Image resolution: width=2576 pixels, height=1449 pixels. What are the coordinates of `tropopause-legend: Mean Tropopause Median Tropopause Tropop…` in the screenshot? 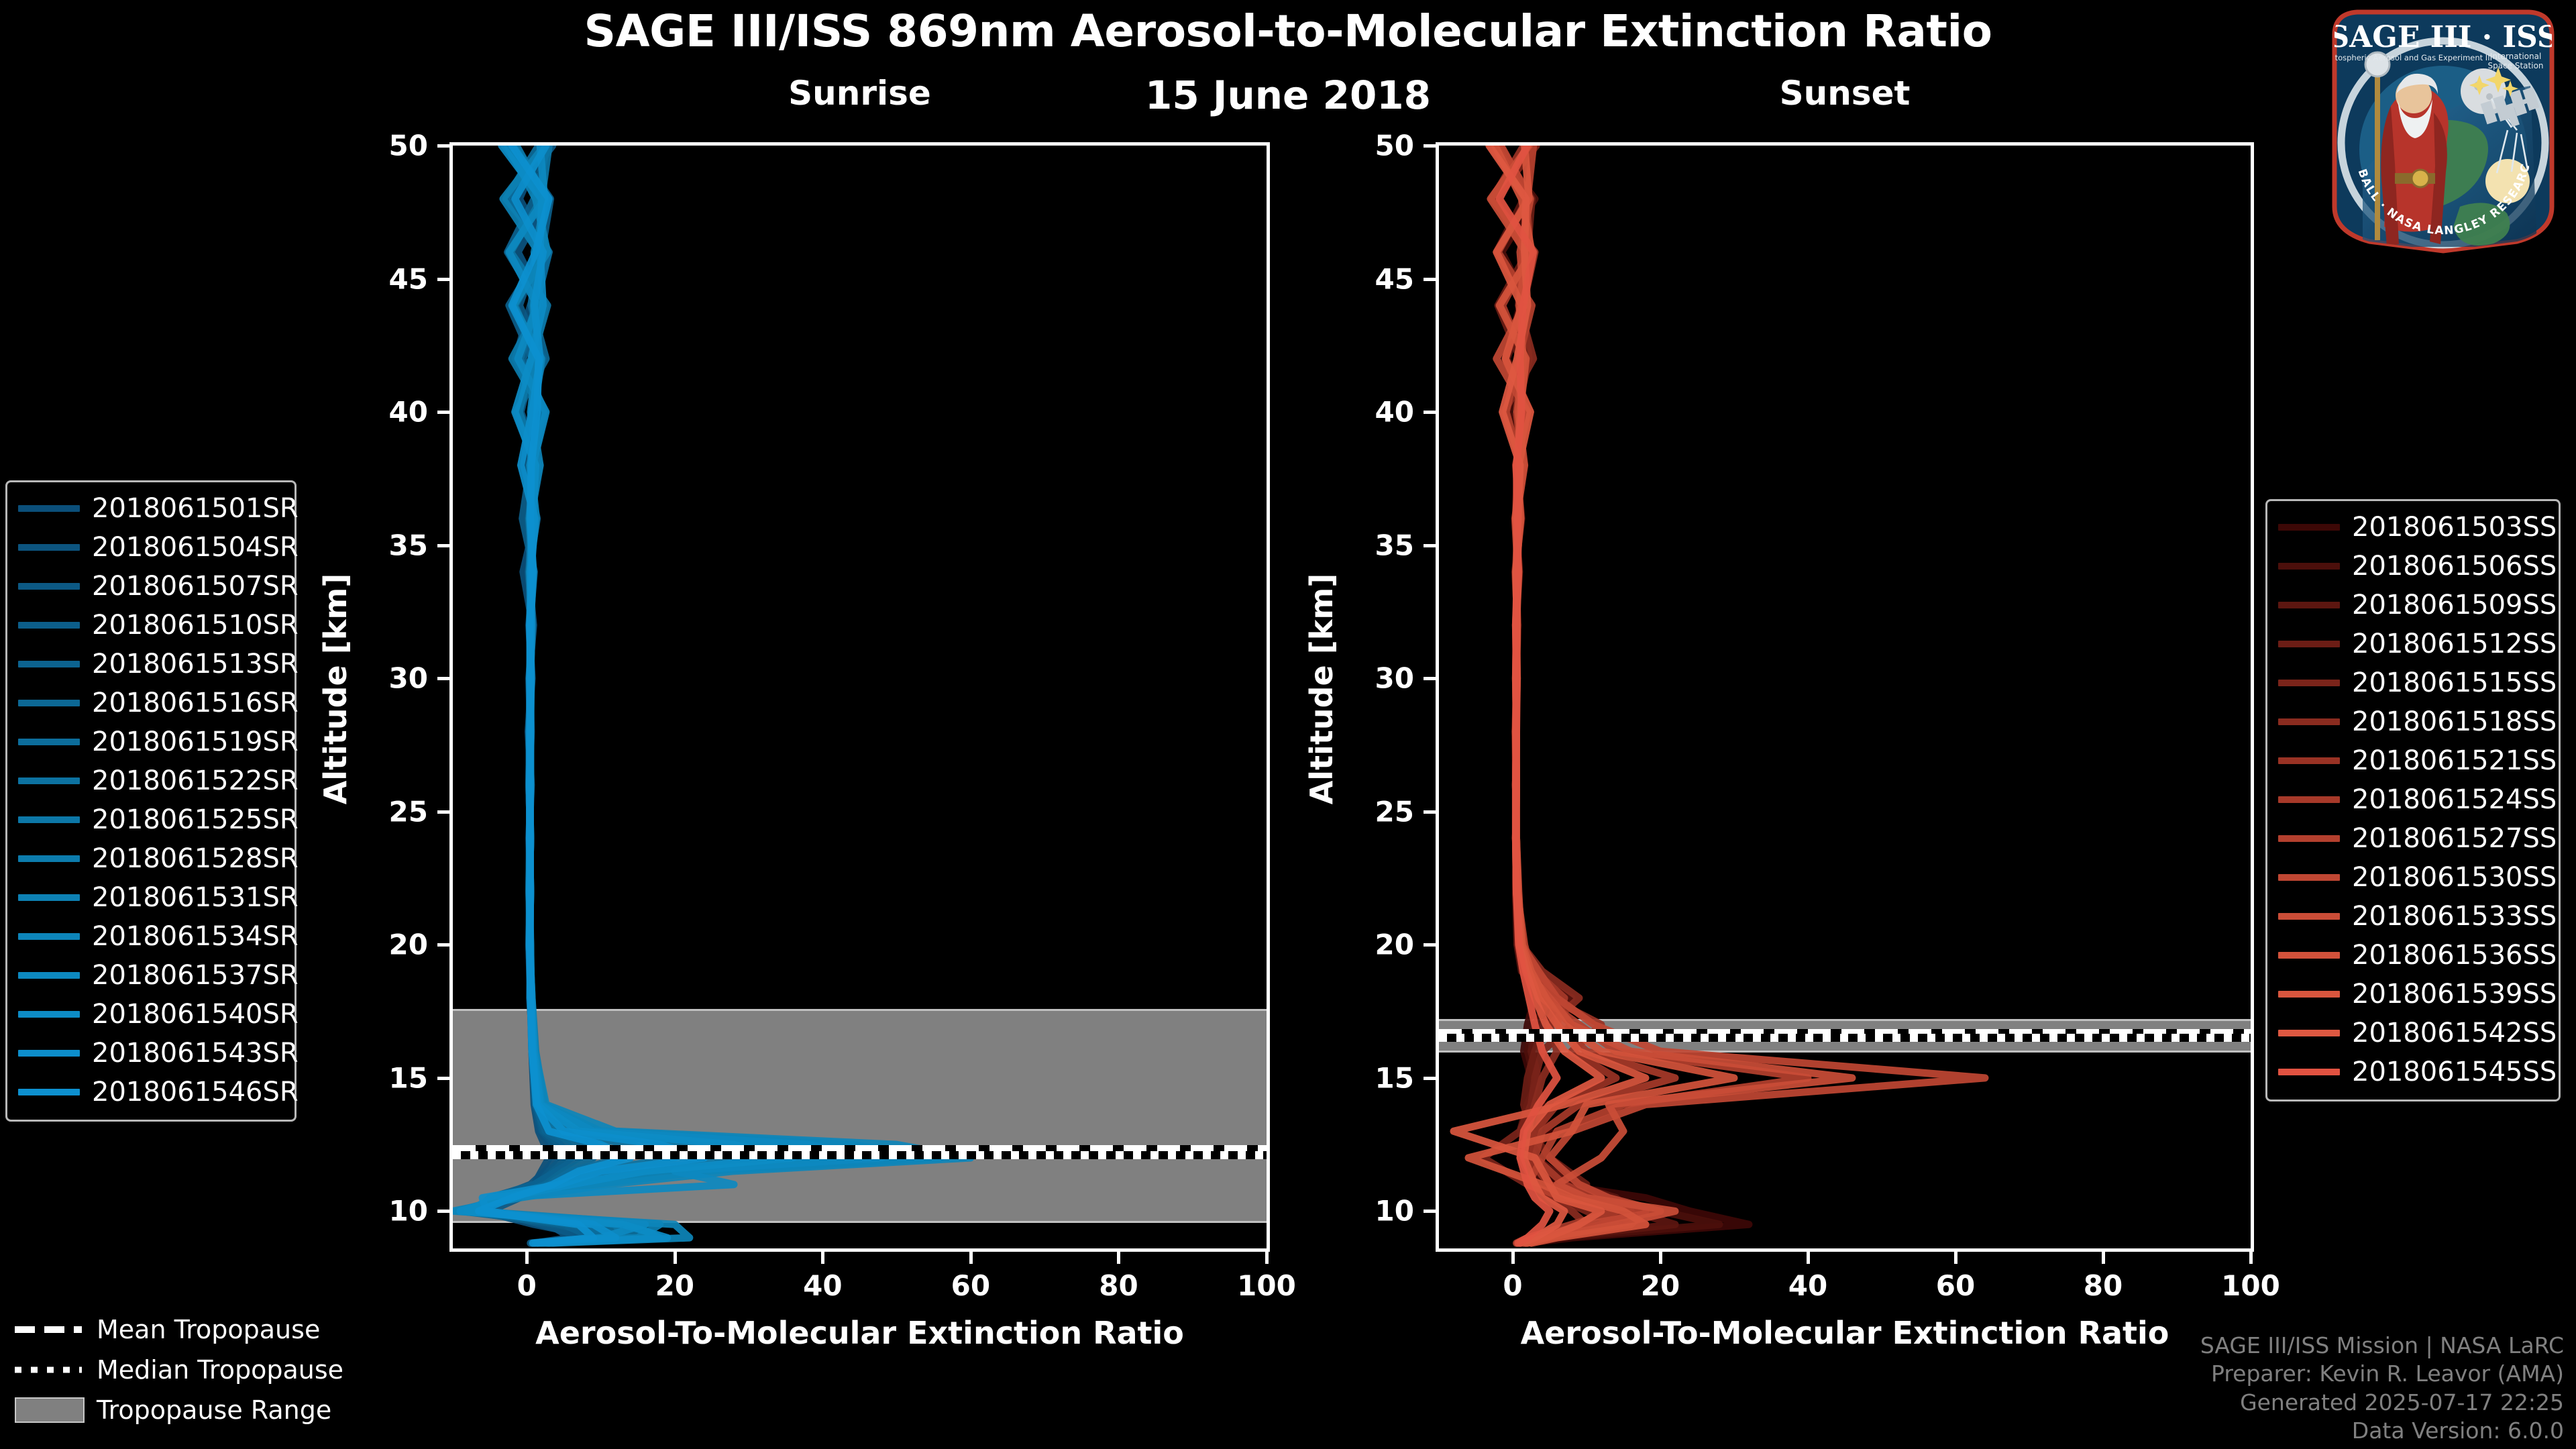 It's located at (202, 1369).